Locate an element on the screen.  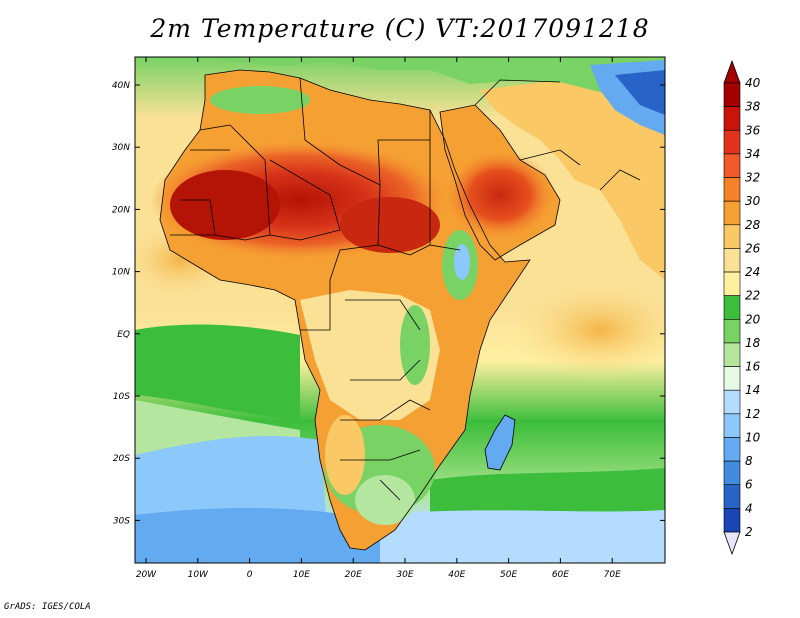
lon-label: 20W is located at coordinates (146, 575).